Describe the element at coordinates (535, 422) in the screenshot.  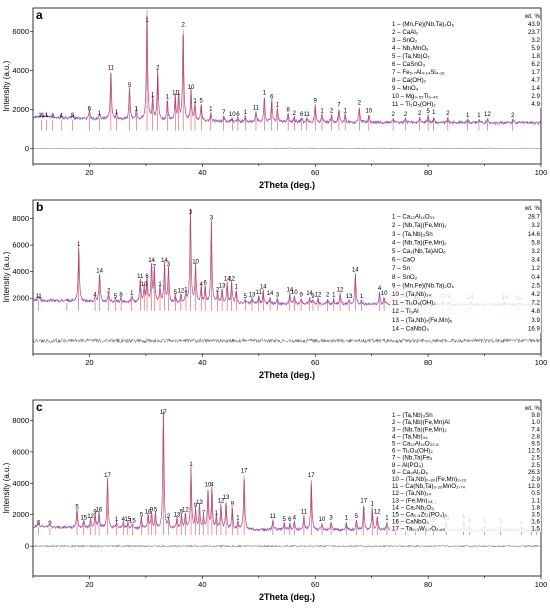
I see `legend-value: 1.0` at that location.